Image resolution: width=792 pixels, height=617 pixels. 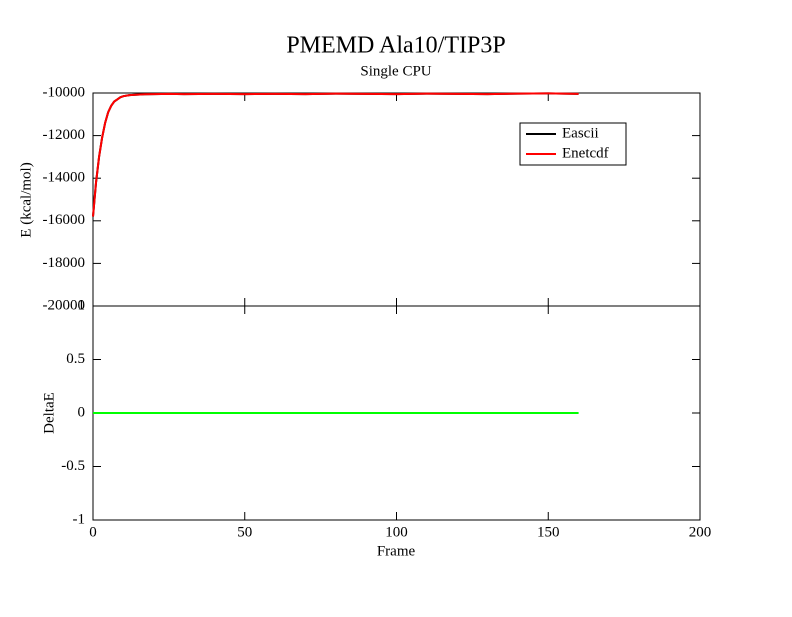 I want to click on y-tick-label: 0.5, so click(x=75, y=359).